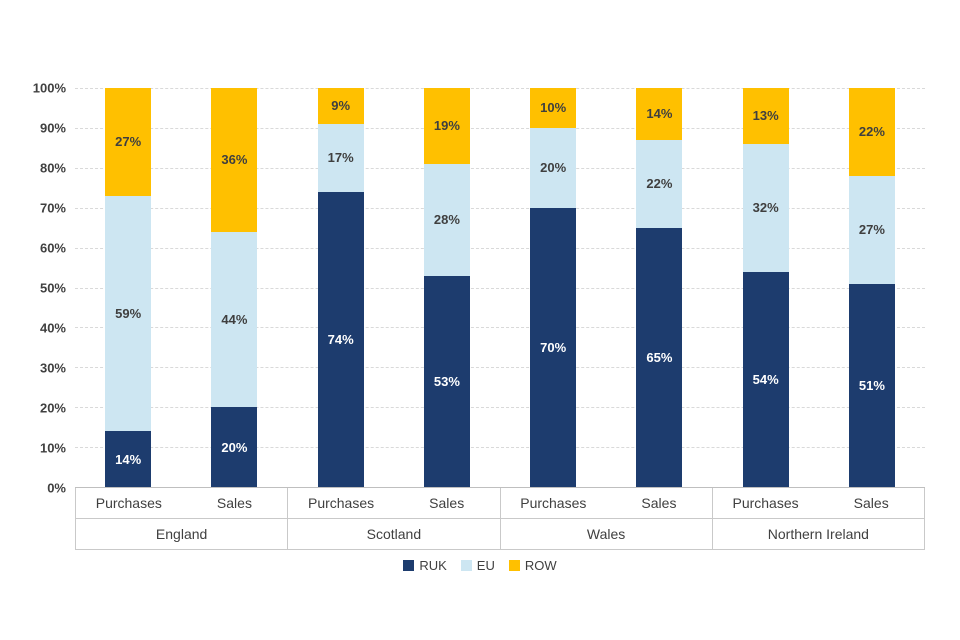 This screenshot has height=640, width=960. Describe the element at coordinates (181, 534) in the screenshot. I see `group-label-england: England` at that location.